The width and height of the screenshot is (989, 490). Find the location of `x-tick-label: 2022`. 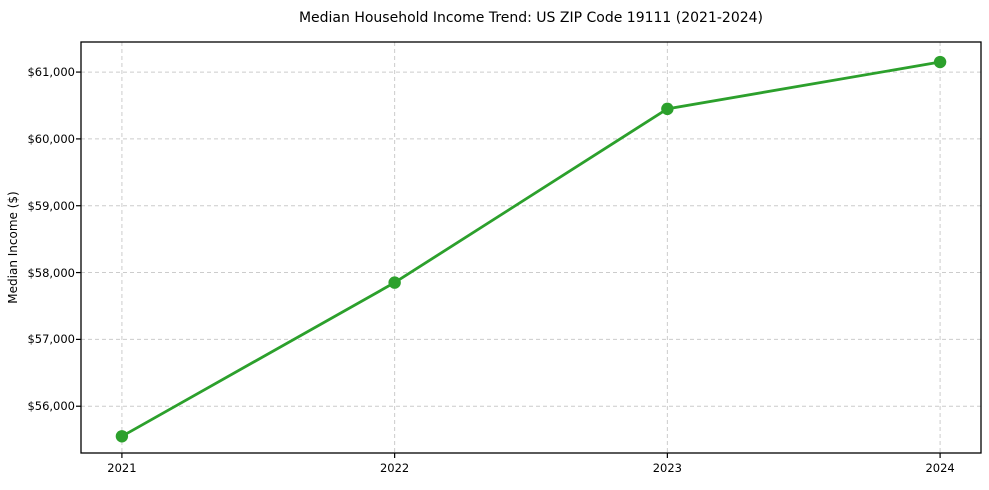

x-tick-label: 2022 is located at coordinates (394, 468).